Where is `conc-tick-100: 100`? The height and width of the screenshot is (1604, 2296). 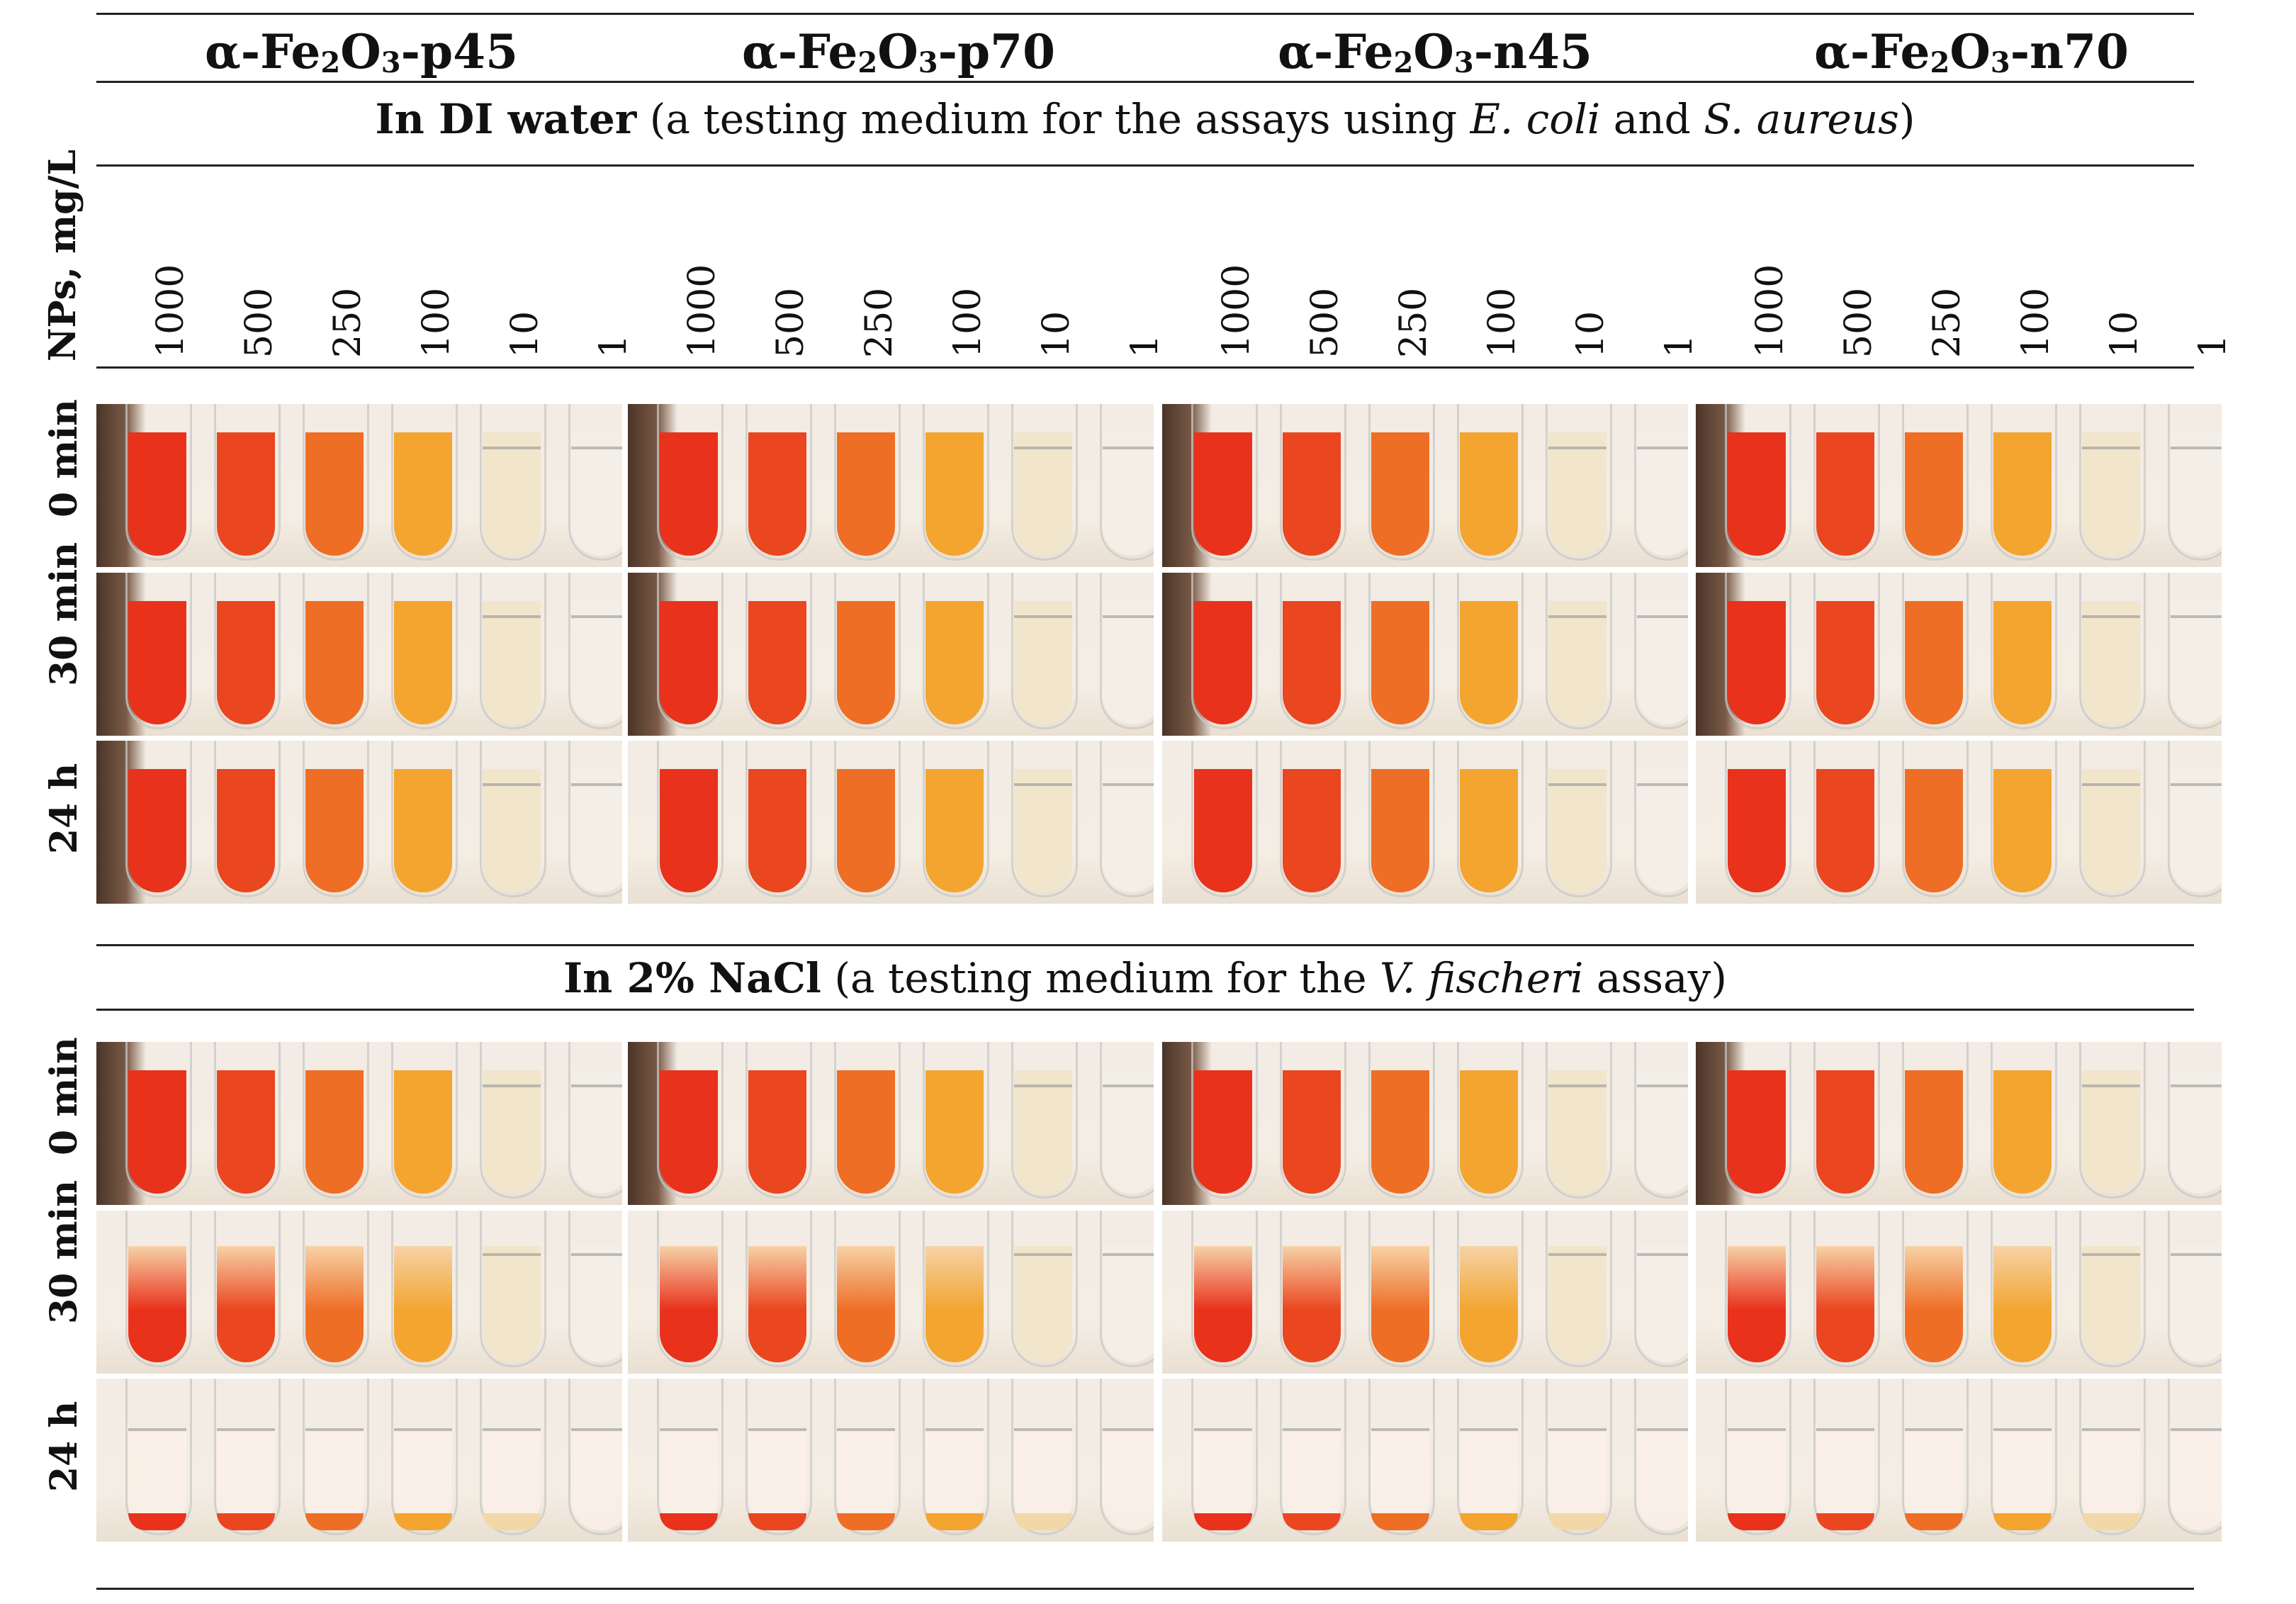
conc-tick-100: 100 is located at coordinates (968, 322).